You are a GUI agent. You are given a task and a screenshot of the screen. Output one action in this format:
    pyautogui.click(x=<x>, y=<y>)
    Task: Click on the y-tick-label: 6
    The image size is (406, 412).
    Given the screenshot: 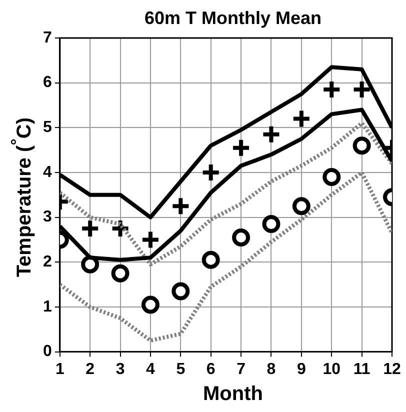 What is the action you would take?
    pyautogui.click(x=47, y=83)
    